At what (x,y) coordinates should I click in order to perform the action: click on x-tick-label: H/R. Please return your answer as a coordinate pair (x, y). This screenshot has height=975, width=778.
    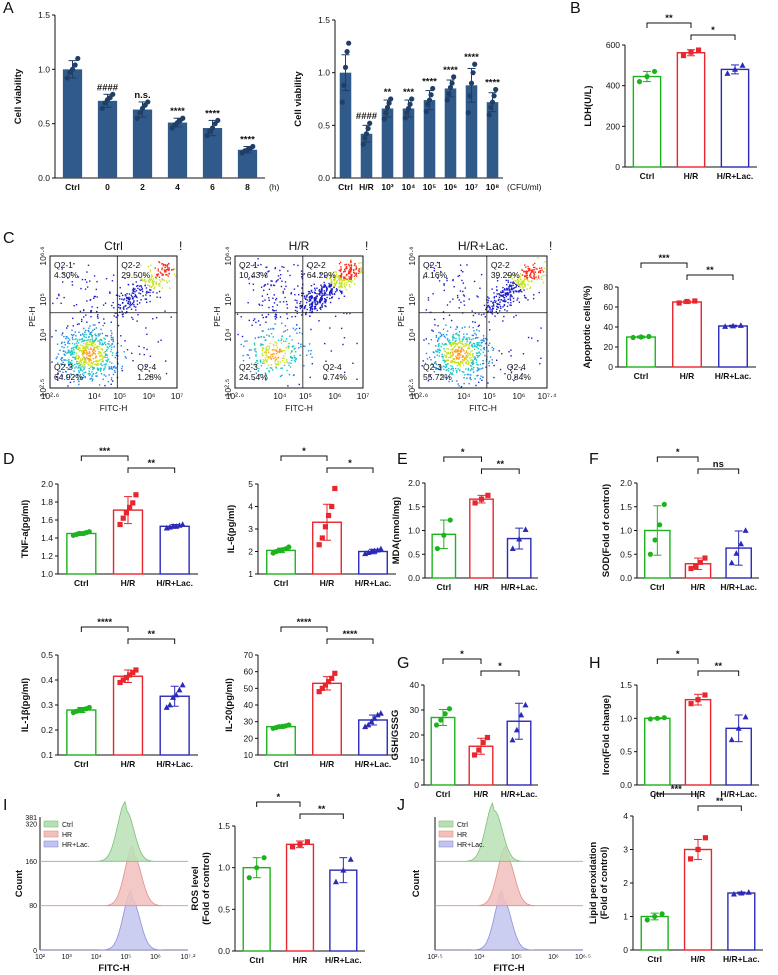
    Looking at the image, I should click on (128, 764).